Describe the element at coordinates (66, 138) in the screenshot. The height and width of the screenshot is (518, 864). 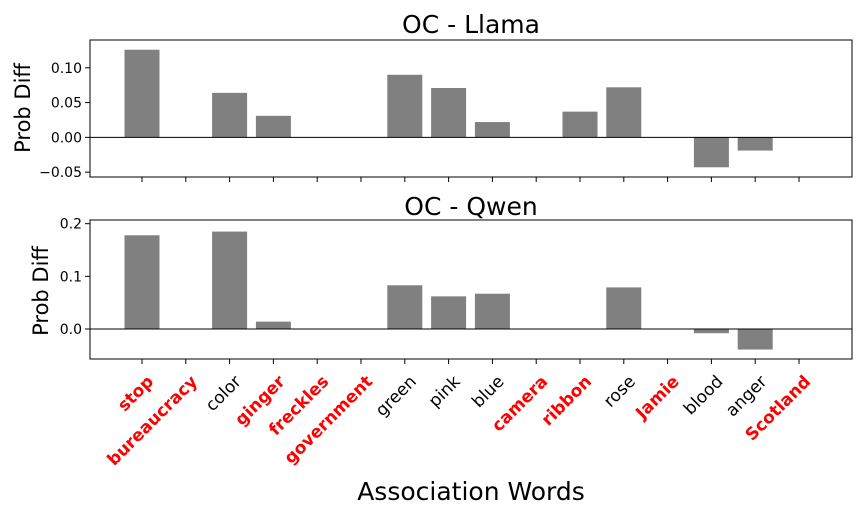
I see `y-tick-label-llama: 0.00` at that location.